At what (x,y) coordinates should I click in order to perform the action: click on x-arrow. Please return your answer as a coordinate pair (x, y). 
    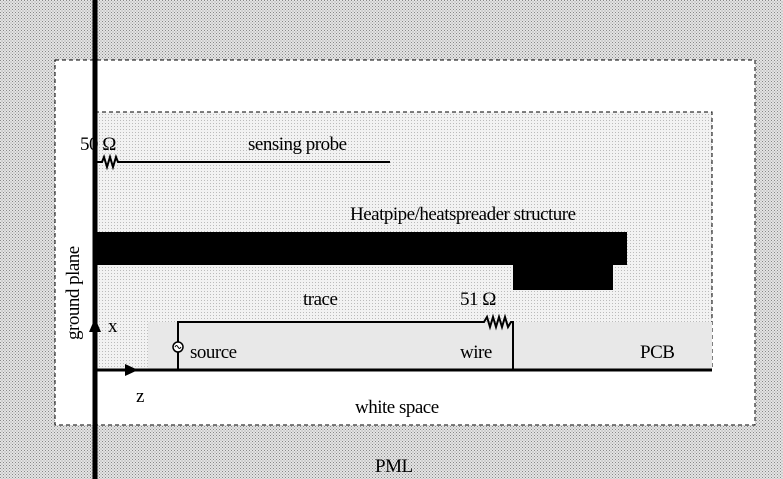
    Looking at the image, I should click on (95, 325).